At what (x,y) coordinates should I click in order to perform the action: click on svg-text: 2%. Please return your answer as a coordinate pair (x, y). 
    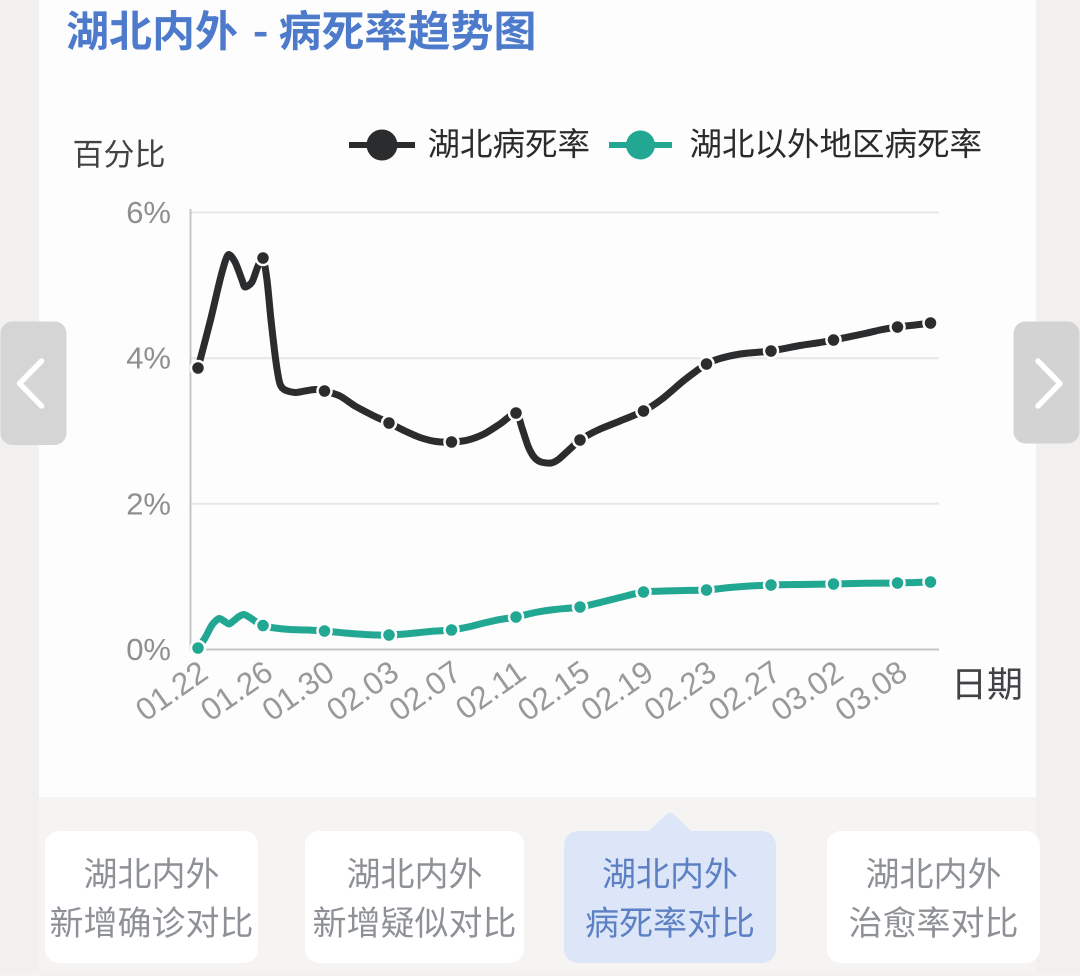
    Looking at the image, I should click on (148, 503).